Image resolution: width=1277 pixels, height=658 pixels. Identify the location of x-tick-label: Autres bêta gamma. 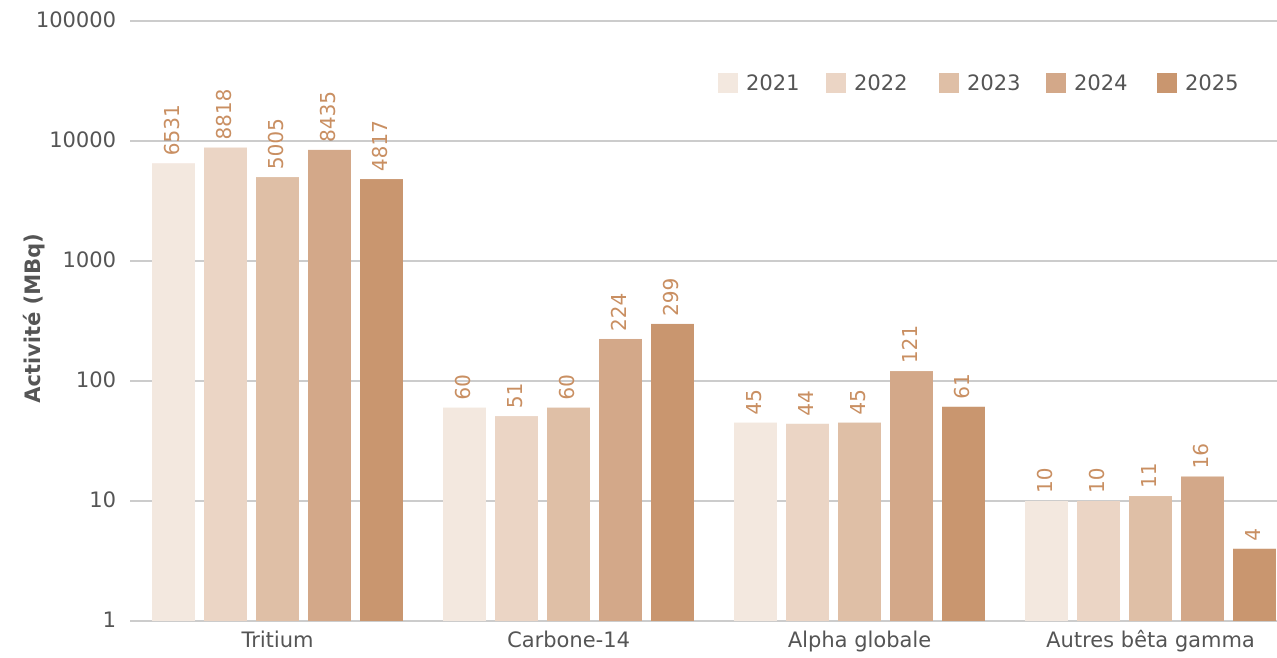
(1150, 640).